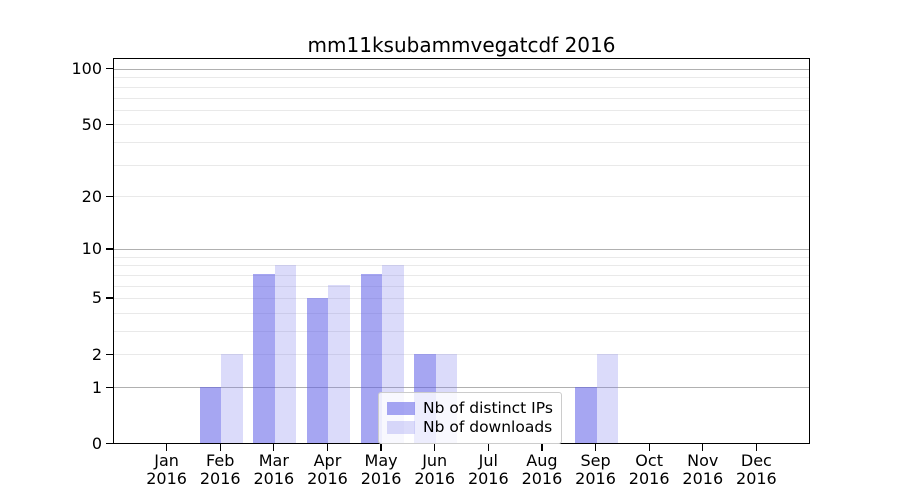 The width and height of the screenshot is (900, 500). What do you see at coordinates (461, 45) in the screenshot?
I see `chart-title: mm11ksubammvegatcdf 2016` at bounding box center [461, 45].